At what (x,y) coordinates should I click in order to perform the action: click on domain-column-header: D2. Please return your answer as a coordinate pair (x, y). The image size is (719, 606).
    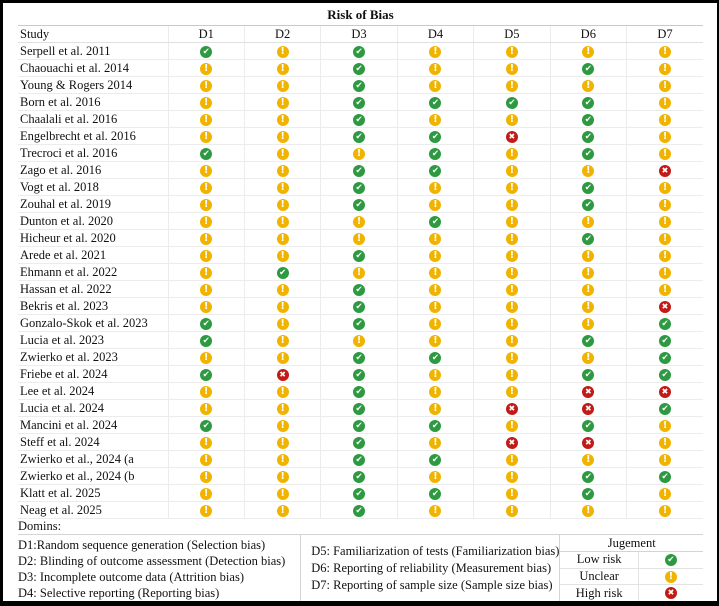
    Looking at the image, I should click on (282, 34).